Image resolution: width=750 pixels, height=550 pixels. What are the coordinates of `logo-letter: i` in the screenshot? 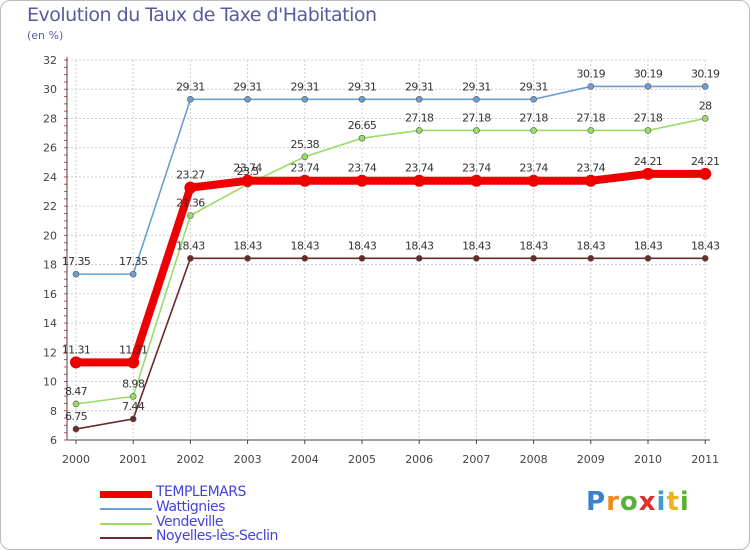 It's located at (661, 502).